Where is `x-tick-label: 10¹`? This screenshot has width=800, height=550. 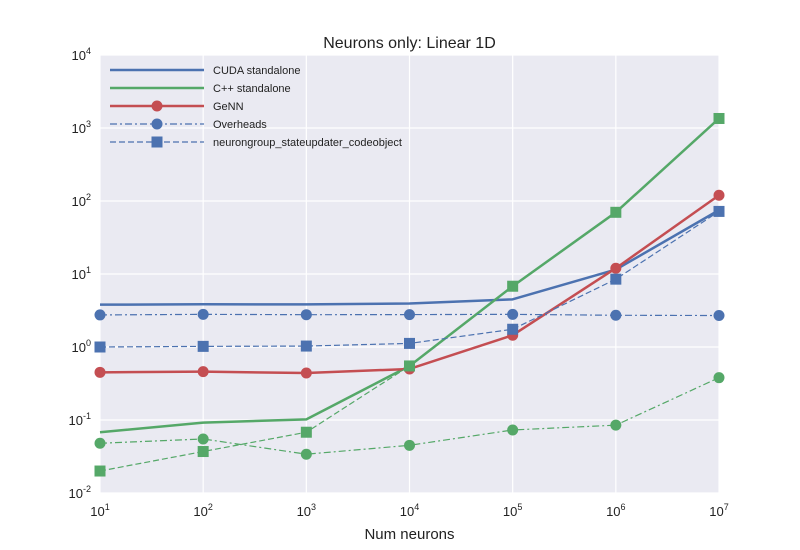
x-tick-label: 10¹ is located at coordinates (99, 510).